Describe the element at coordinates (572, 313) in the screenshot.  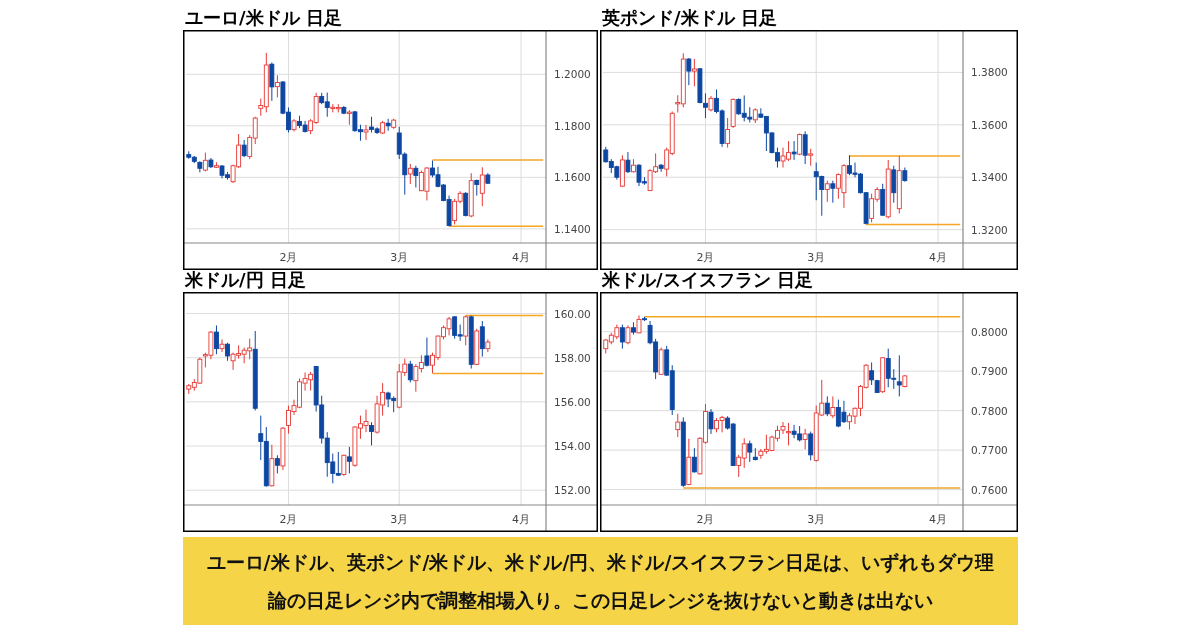
I see `y-tick-label: 160.00` at that location.